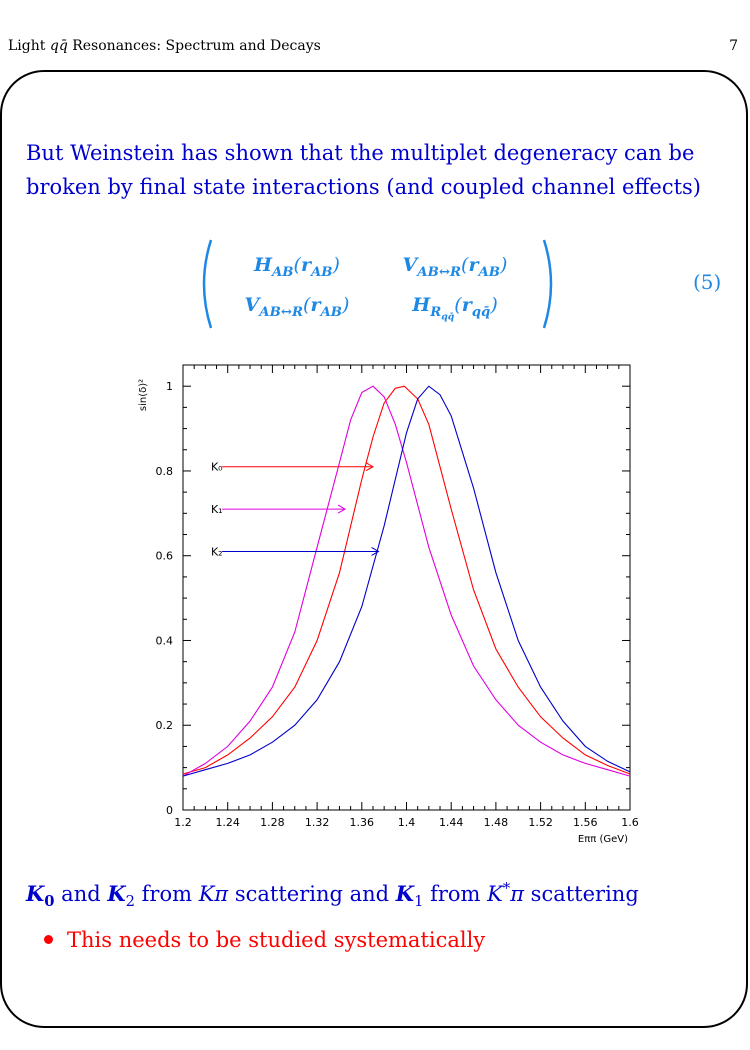  I want to click on y-tick-label: 0.8, so click(165, 471).